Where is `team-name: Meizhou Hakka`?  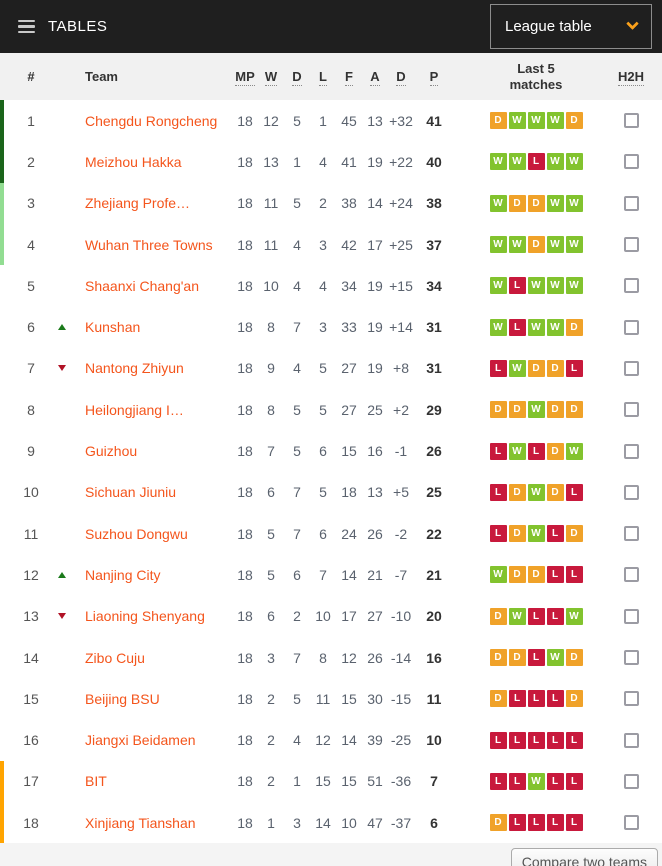
team-name: Meizhou Hakka is located at coordinates (133, 161).